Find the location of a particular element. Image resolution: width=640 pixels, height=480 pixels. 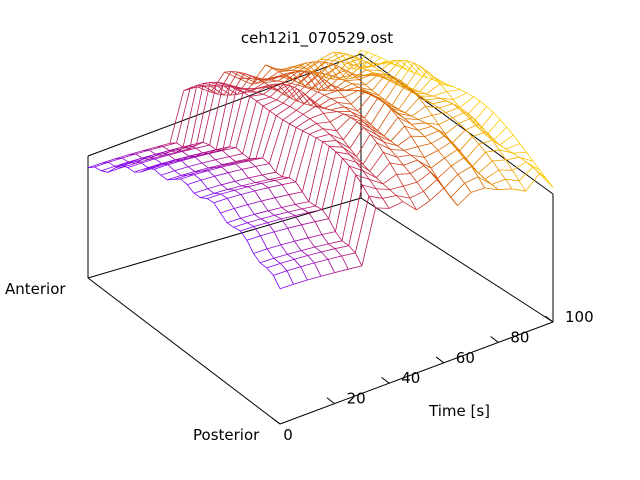

box-back-top-edge is located at coordinates (224, 105).